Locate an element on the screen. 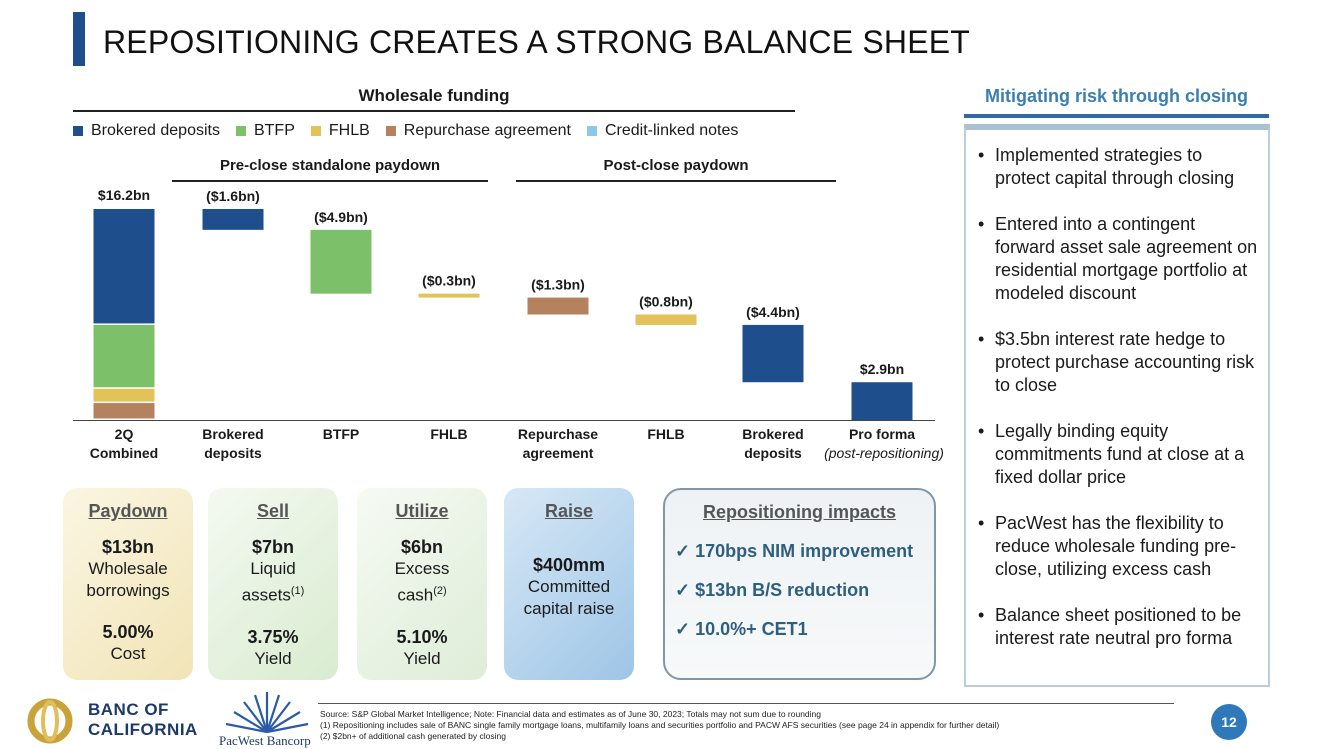 This screenshot has height=749, width=1333. tile-sell: Sell $7bn Liquid assets(1) 3.75% Yield is located at coordinates (273, 584).